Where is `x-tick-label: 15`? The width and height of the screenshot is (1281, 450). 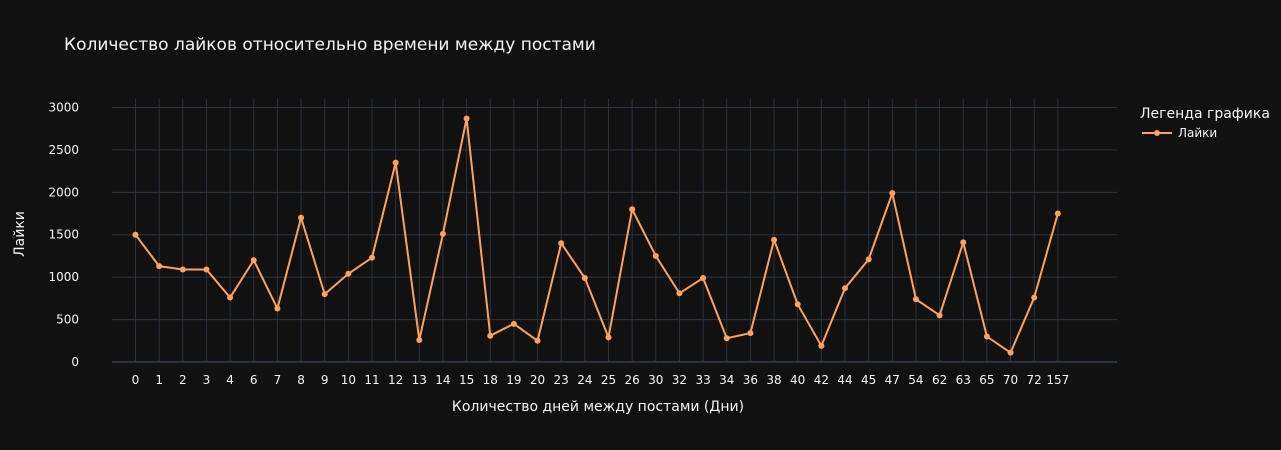 x-tick-label: 15 is located at coordinates (466, 380).